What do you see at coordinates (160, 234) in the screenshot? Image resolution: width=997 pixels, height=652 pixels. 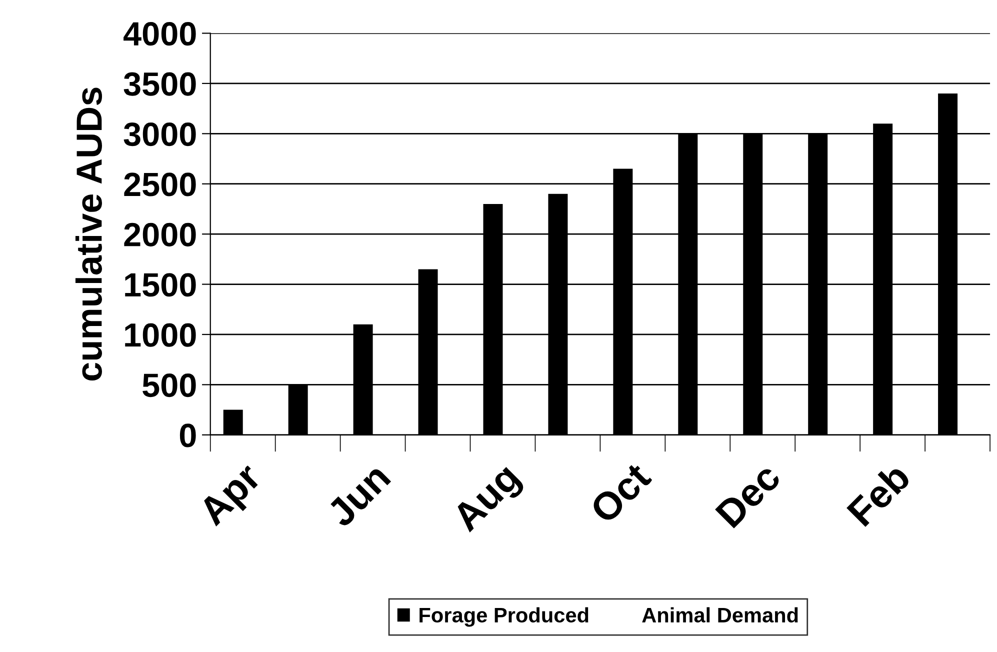 I see `y-tick-label: 2000` at bounding box center [160, 234].